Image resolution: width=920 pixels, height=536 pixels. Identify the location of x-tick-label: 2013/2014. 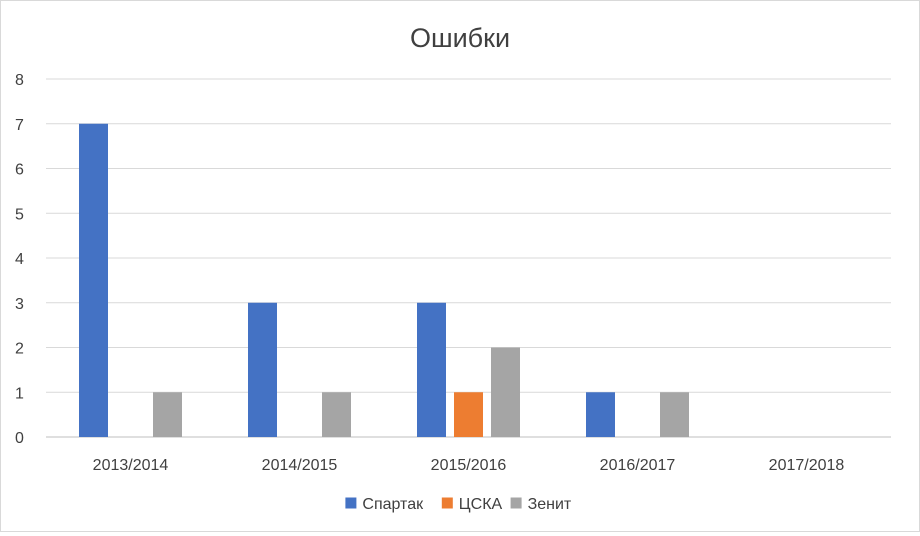
(131, 465).